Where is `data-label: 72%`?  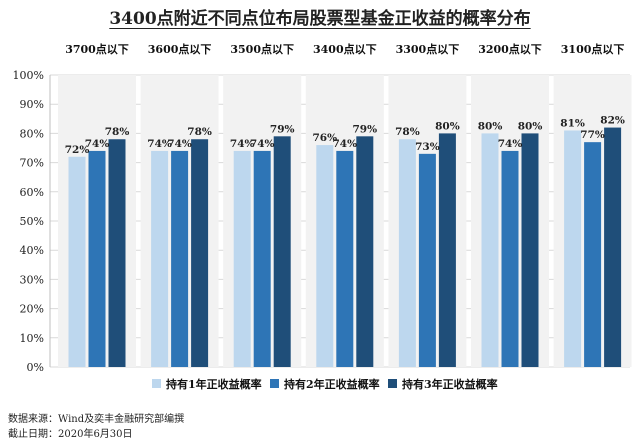
data-label: 72% is located at coordinates (77, 150).